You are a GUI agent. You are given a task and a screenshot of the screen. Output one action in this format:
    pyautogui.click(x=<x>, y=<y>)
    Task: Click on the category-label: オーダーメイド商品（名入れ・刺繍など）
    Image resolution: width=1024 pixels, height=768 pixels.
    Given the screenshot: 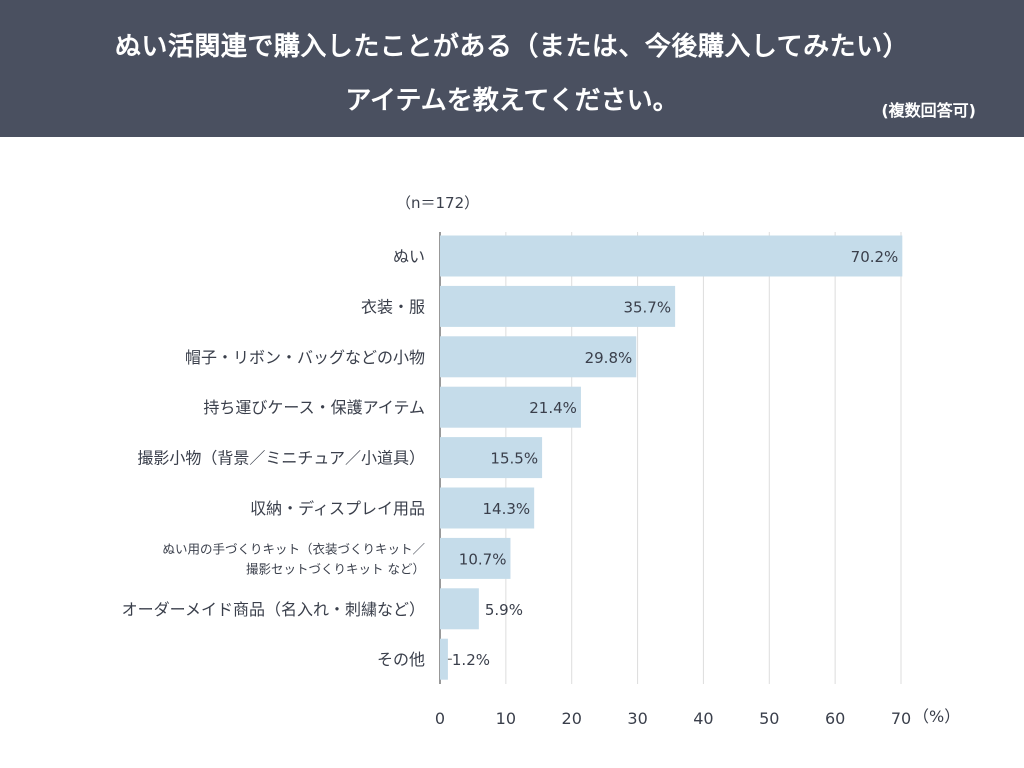 What is the action you would take?
    pyautogui.click(x=273, y=609)
    